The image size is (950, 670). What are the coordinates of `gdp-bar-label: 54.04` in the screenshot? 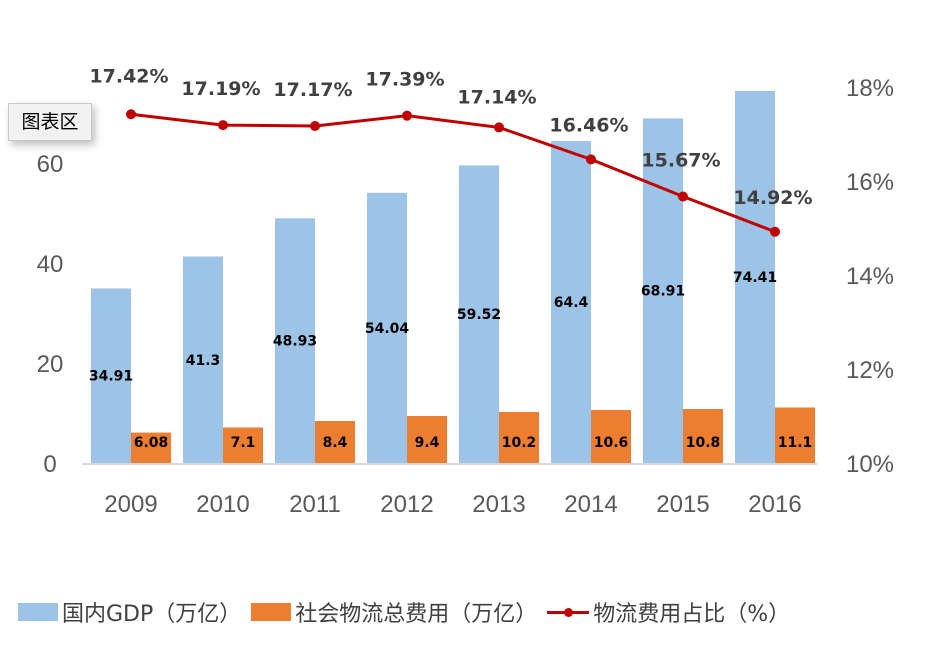 It's located at (387, 329).